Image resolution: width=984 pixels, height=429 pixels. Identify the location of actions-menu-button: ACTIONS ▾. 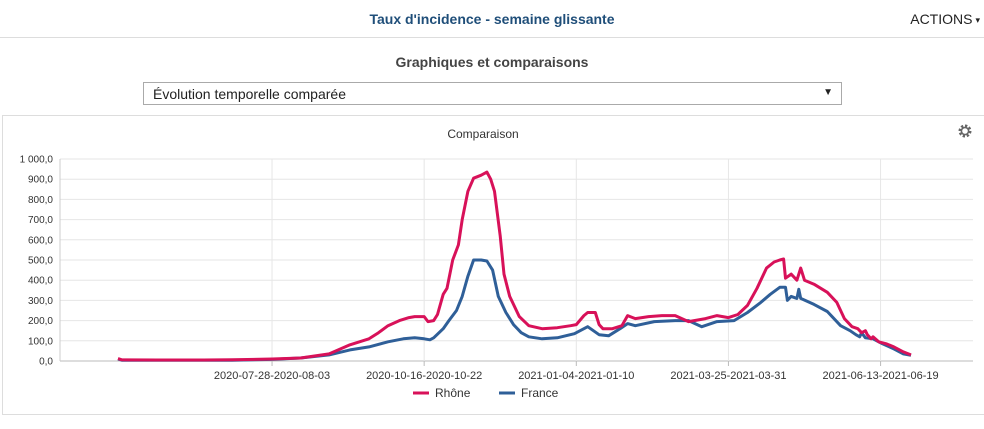
(945, 19).